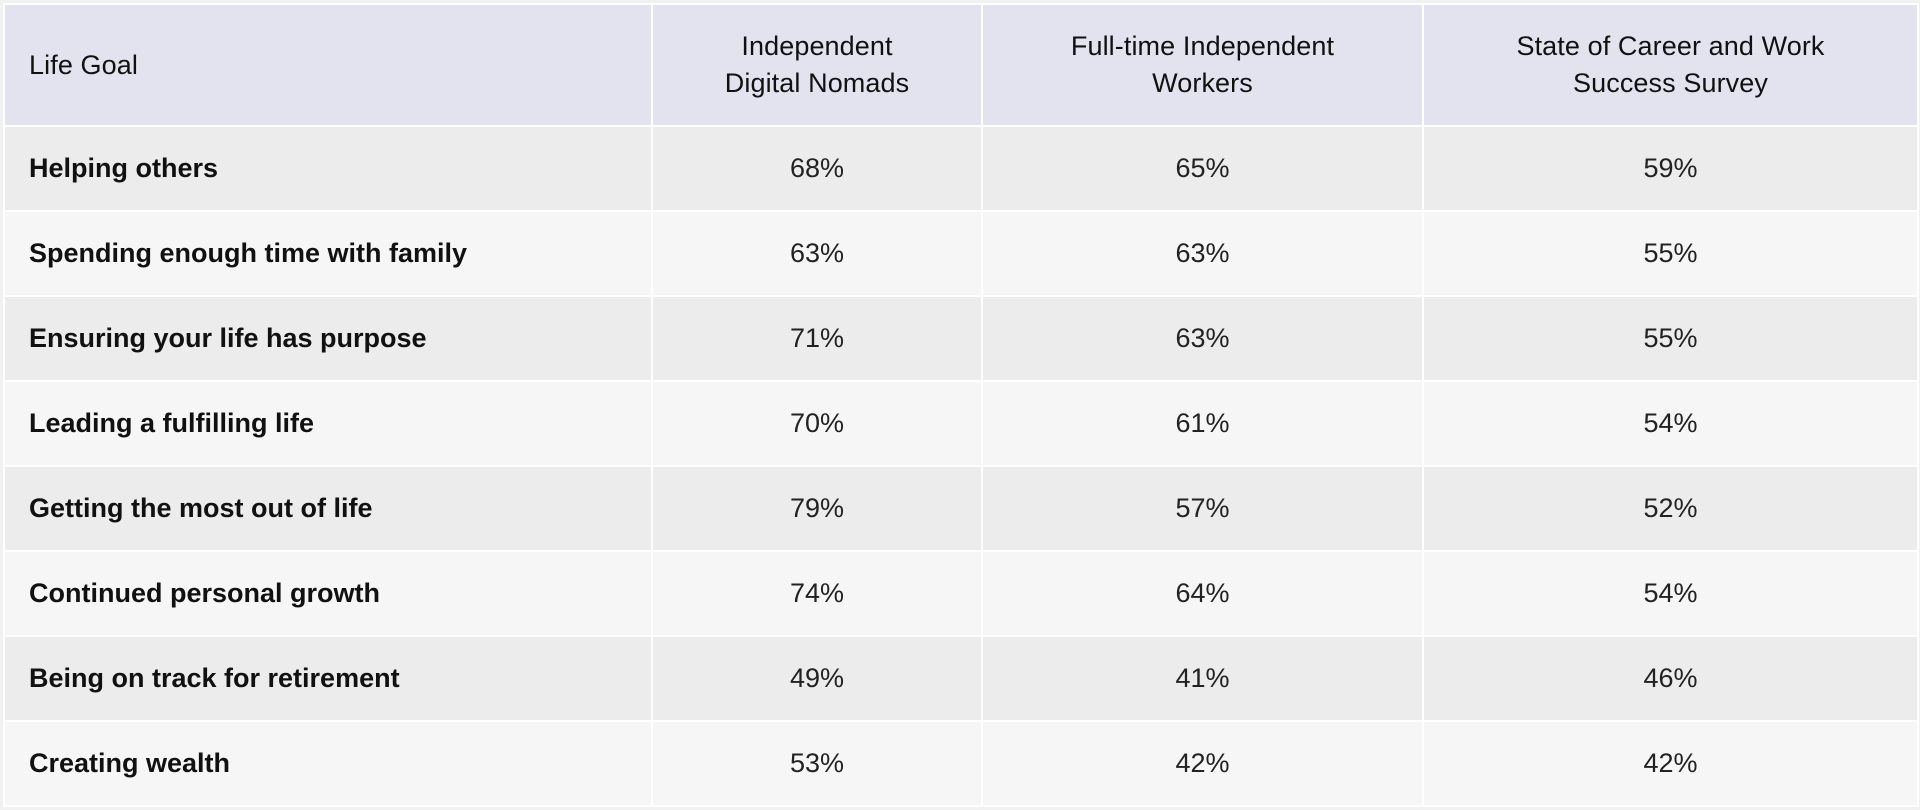  Describe the element at coordinates (817, 253) in the screenshot. I see `digital-nomads-value: 63%` at that location.